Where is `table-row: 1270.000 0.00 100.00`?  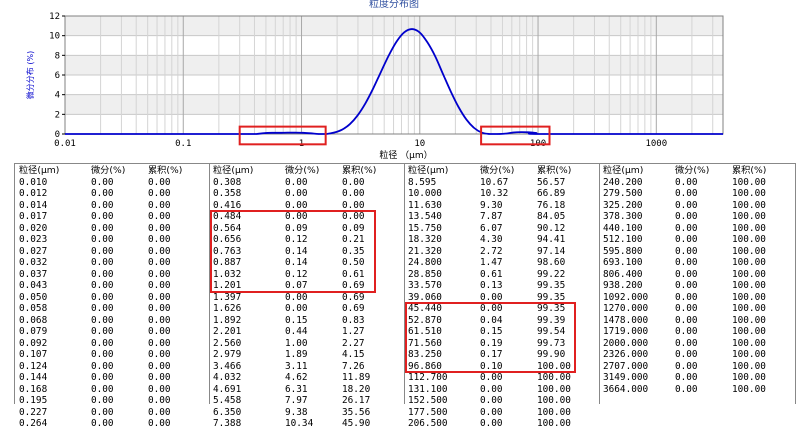 table-row: 1270.000 0.00 100.00 is located at coordinates (697, 309).